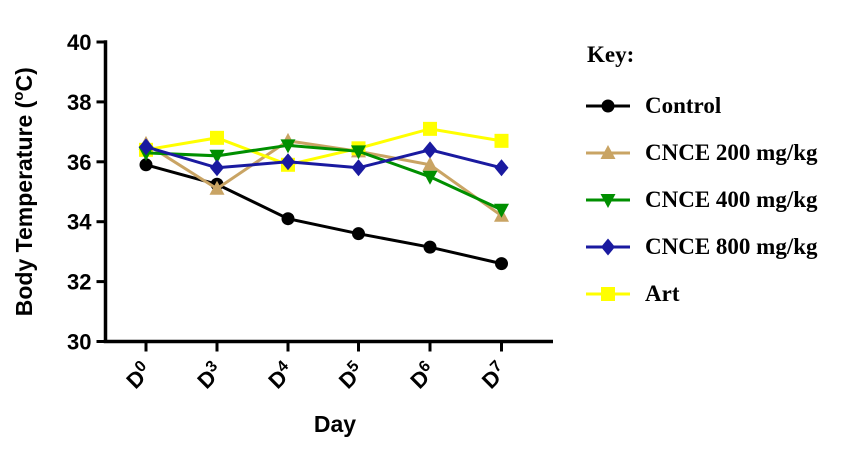 This screenshot has width=851, height=463. I want to click on y-tick-label: 38, so click(79, 102).